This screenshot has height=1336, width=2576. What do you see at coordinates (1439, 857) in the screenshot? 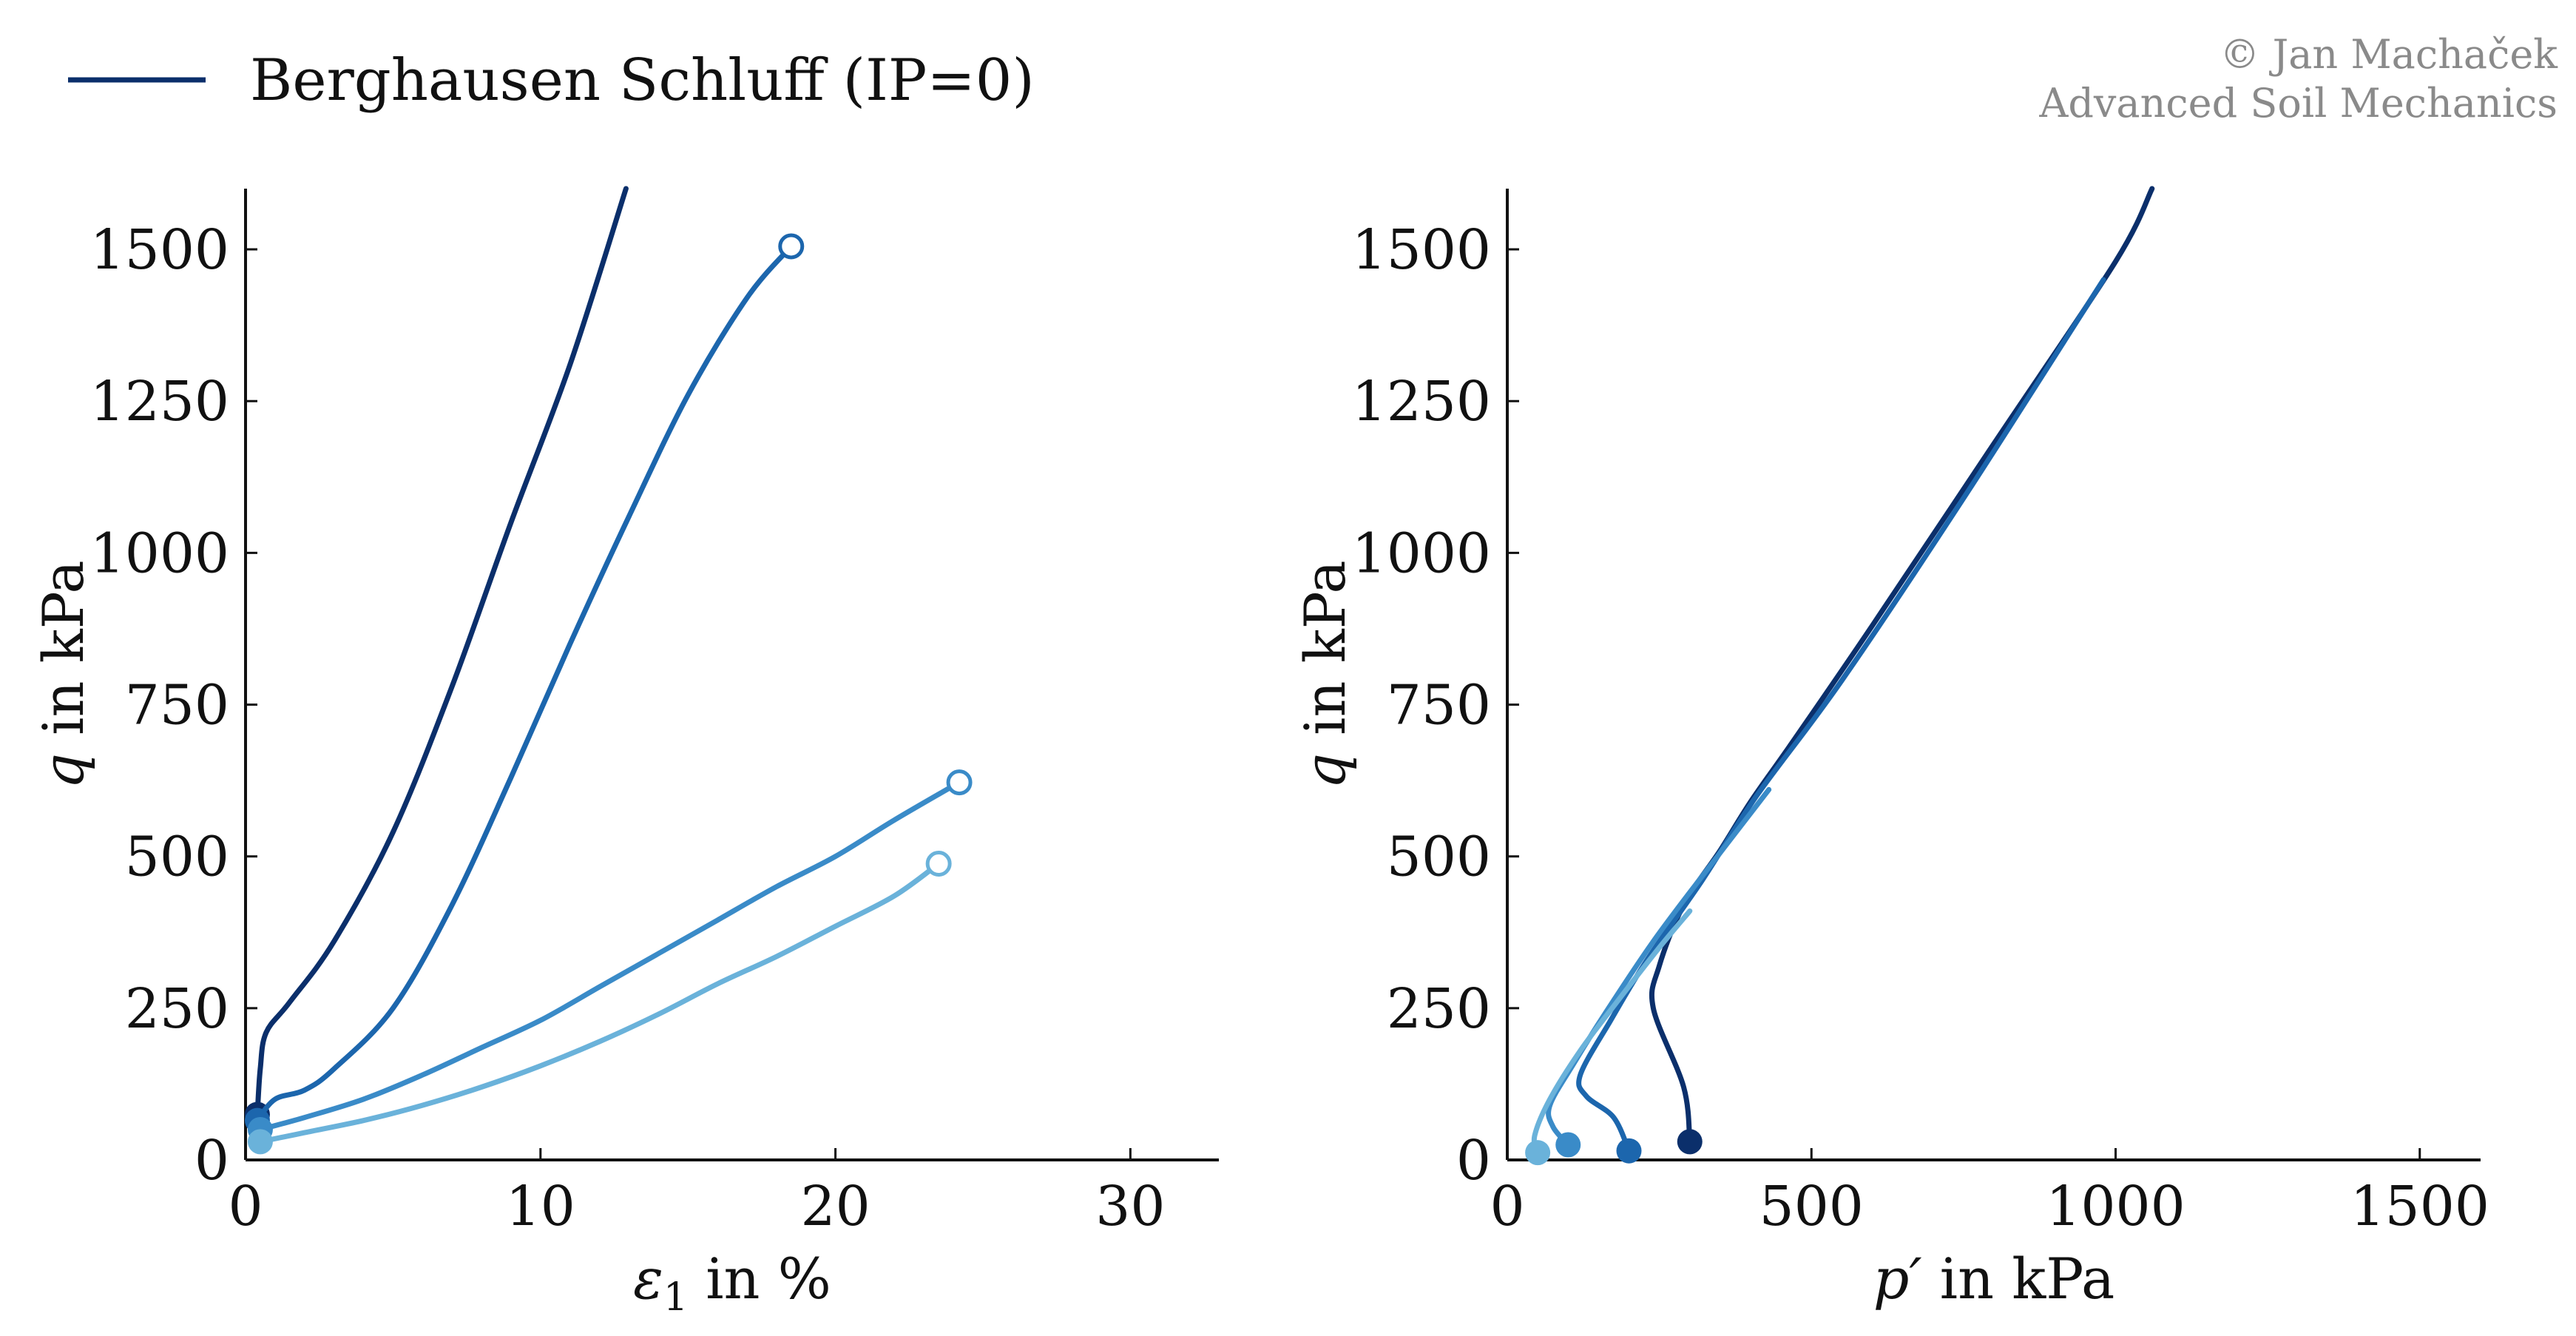
I see `right-y-tick-label: 500` at bounding box center [1439, 857].